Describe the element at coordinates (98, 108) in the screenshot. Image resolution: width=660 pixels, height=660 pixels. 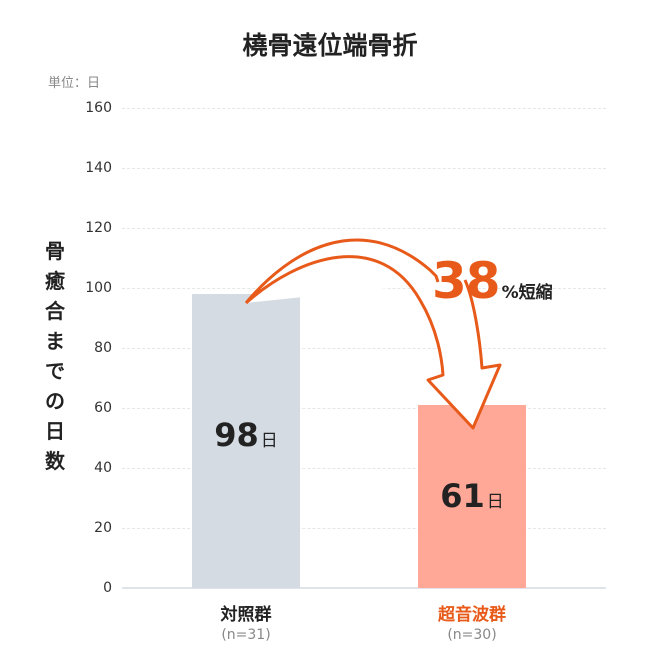
I see `y-tick-label: 160` at that location.